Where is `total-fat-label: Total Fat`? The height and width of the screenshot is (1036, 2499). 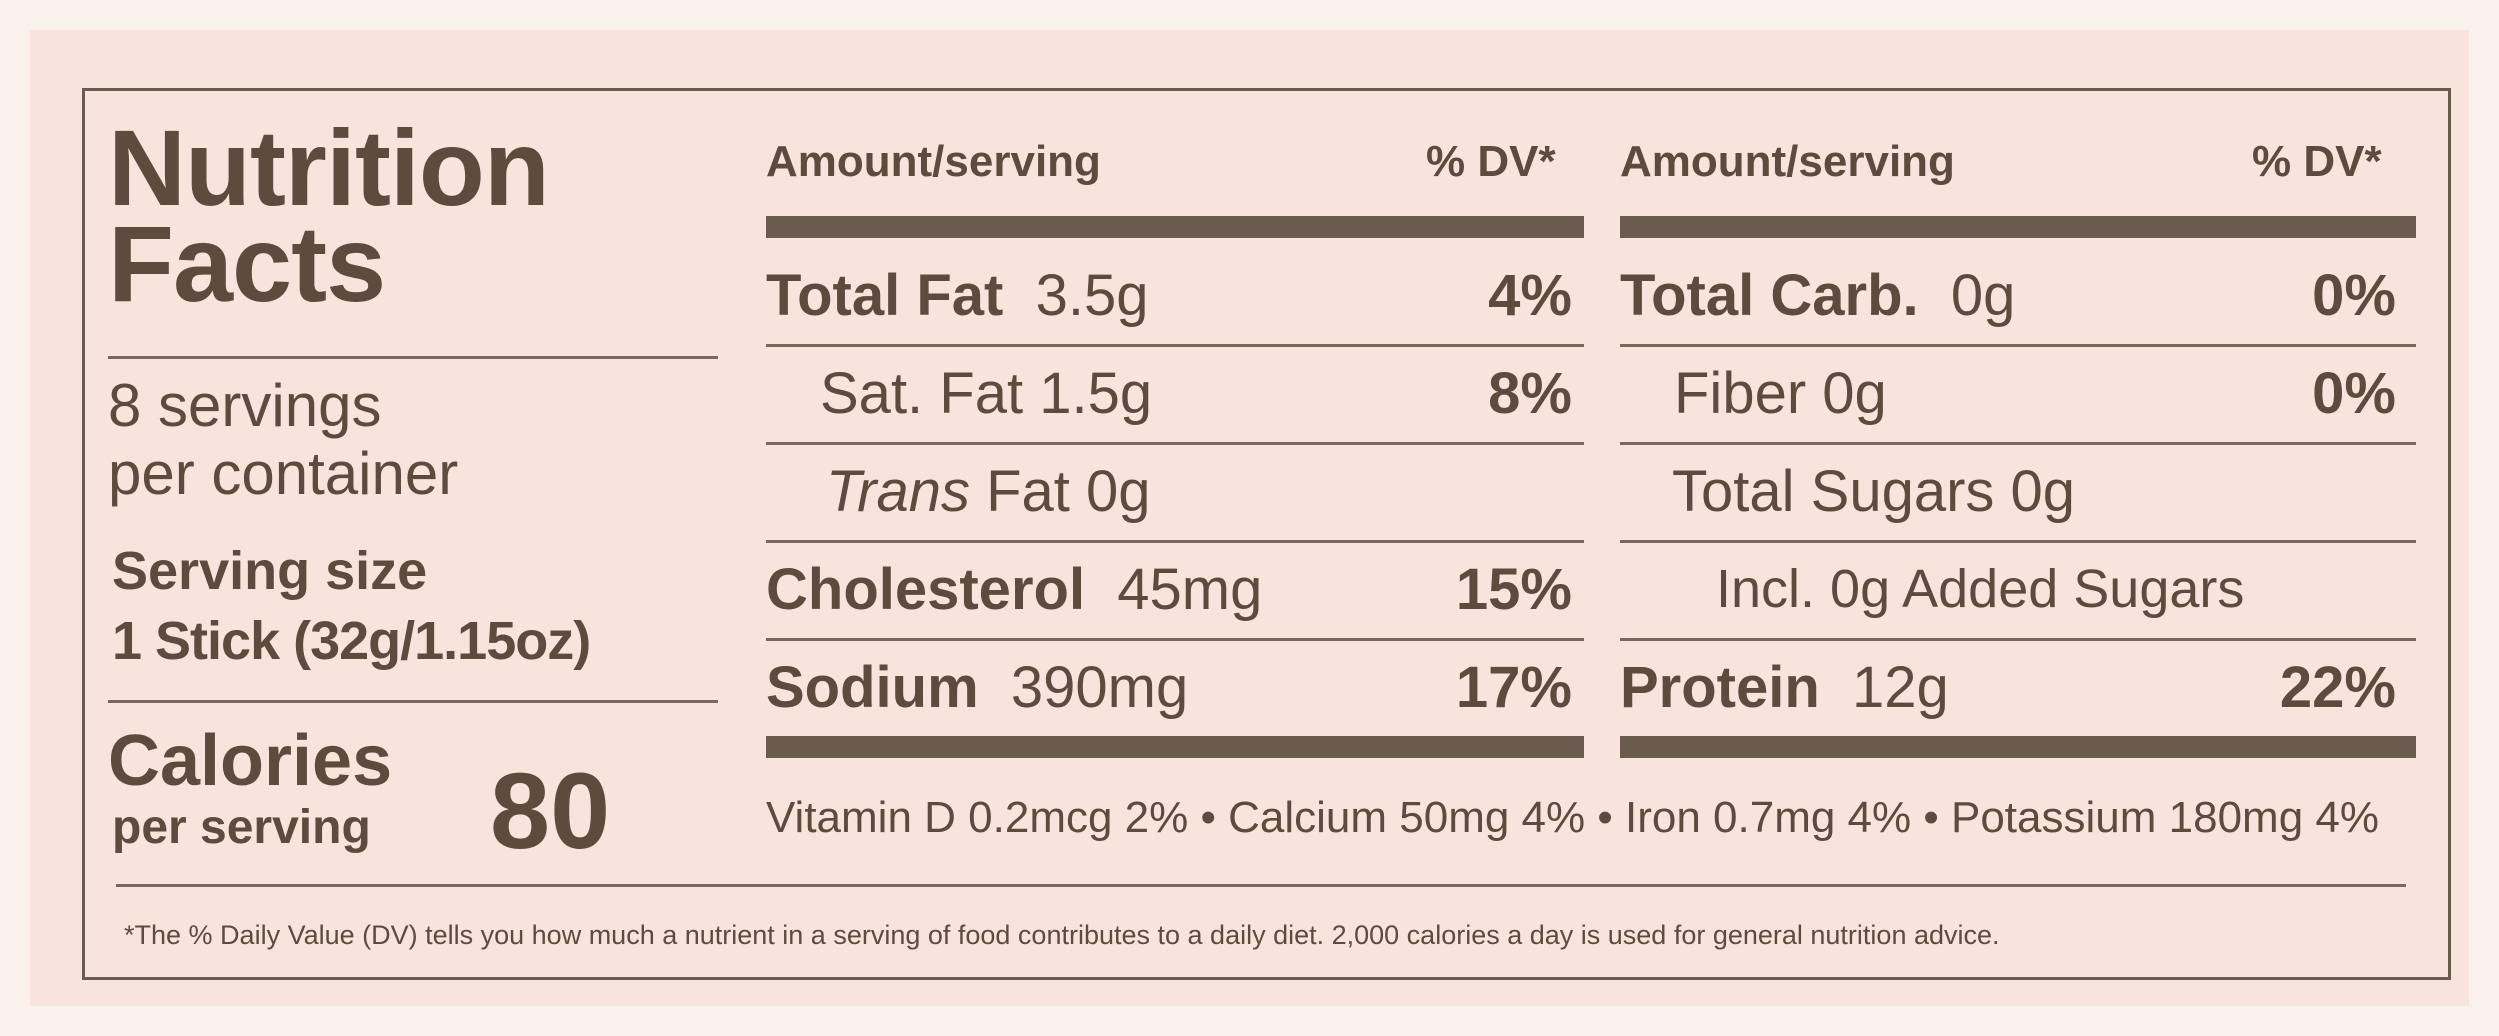
total-fat-label: Total Fat is located at coordinates (885, 295).